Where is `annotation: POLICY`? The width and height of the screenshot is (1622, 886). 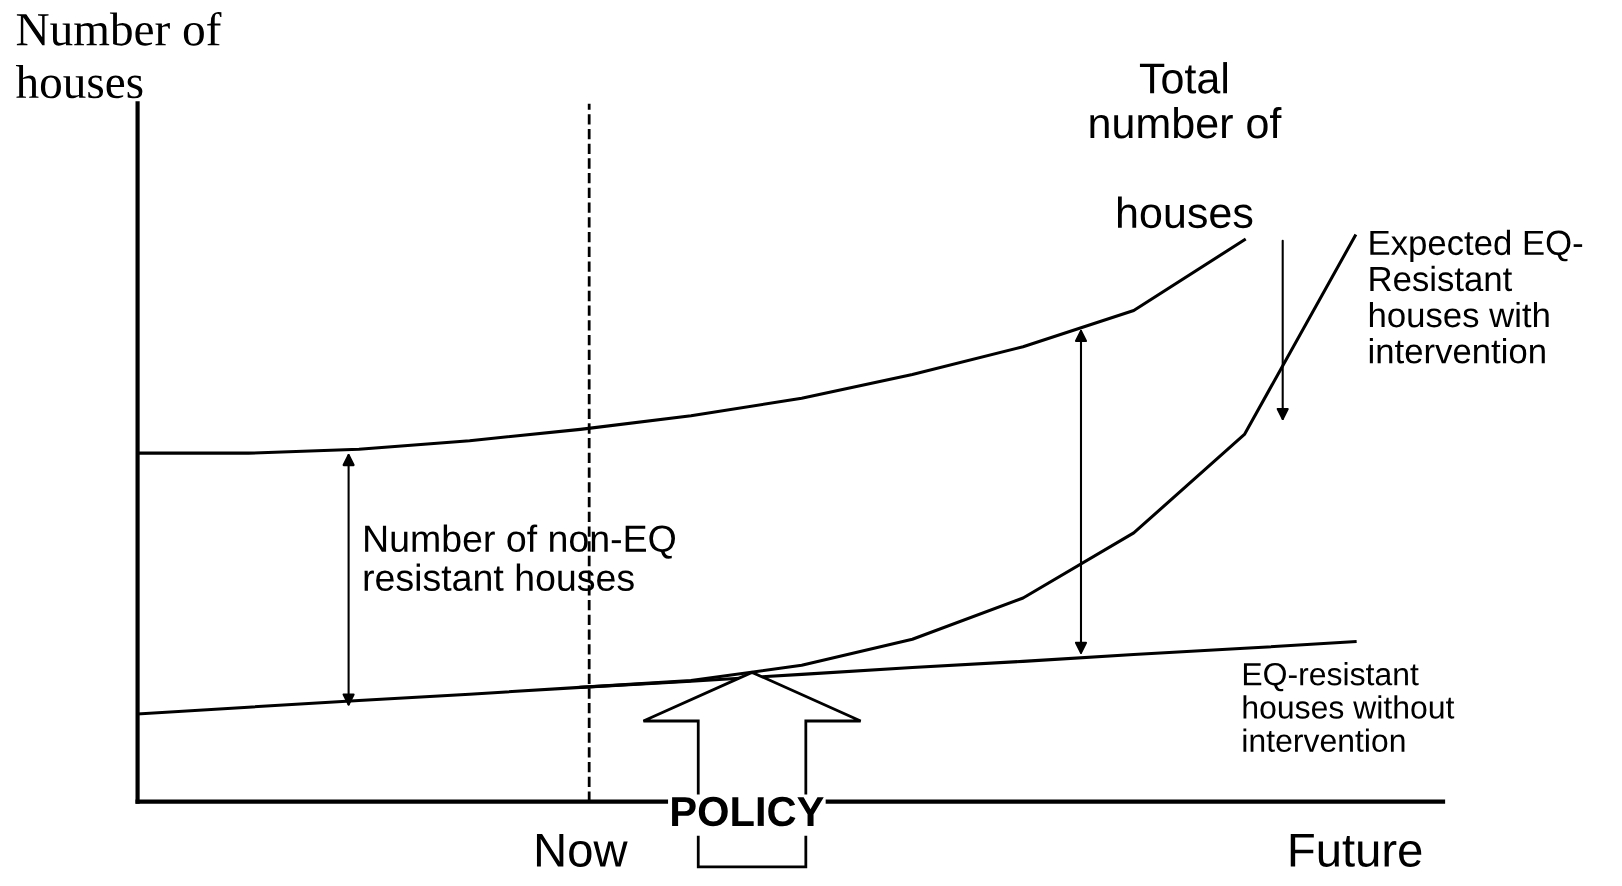 annotation: POLICY is located at coordinates (748, 811).